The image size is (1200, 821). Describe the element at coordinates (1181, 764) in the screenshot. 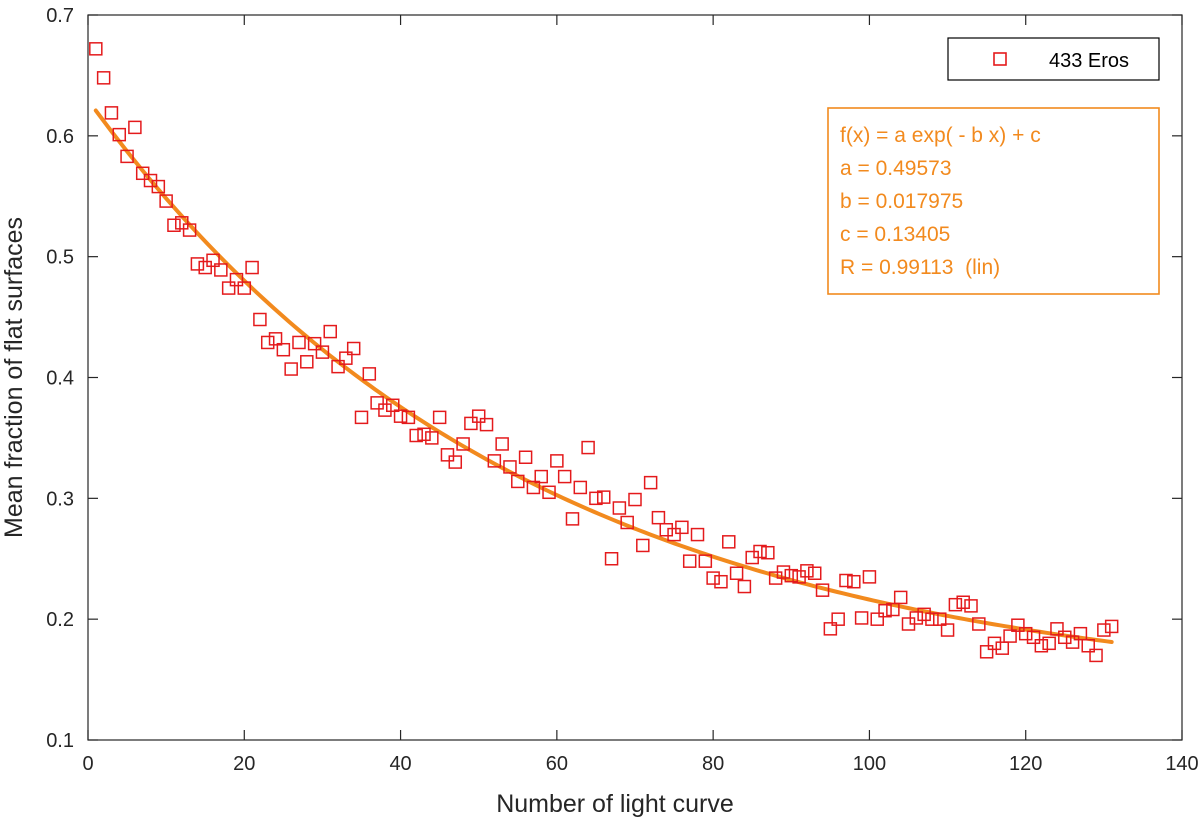

I see `x-tick-label: 140` at that location.